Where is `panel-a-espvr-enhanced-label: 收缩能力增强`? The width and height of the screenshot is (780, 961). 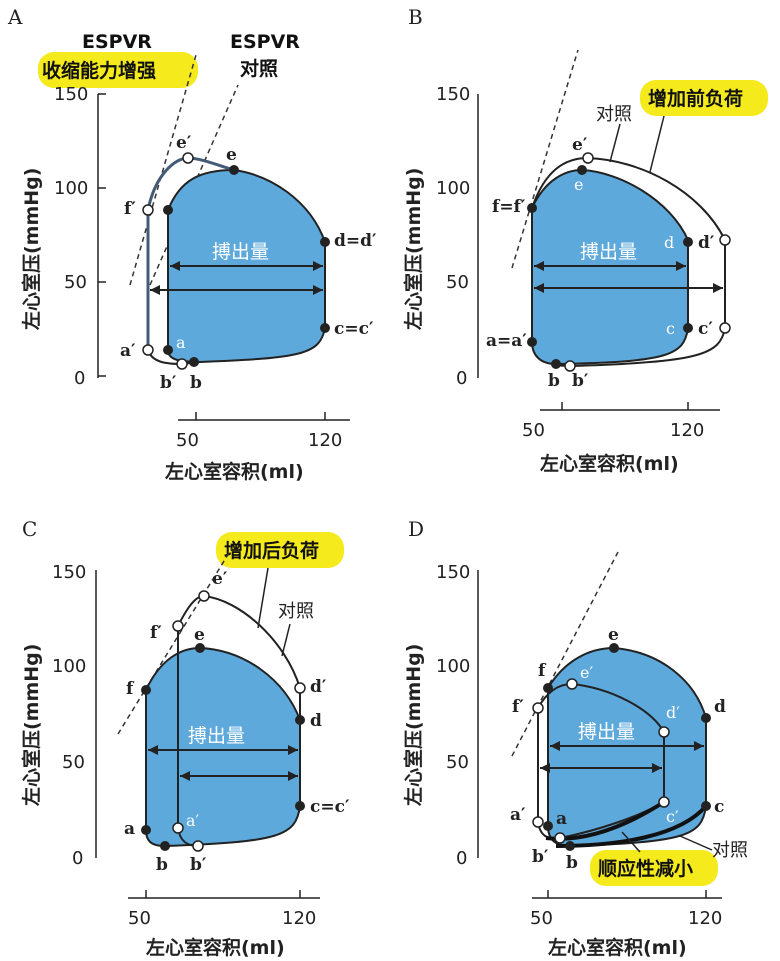 panel-a-espvr-enhanced-label: 收缩能力增强 is located at coordinates (99, 70).